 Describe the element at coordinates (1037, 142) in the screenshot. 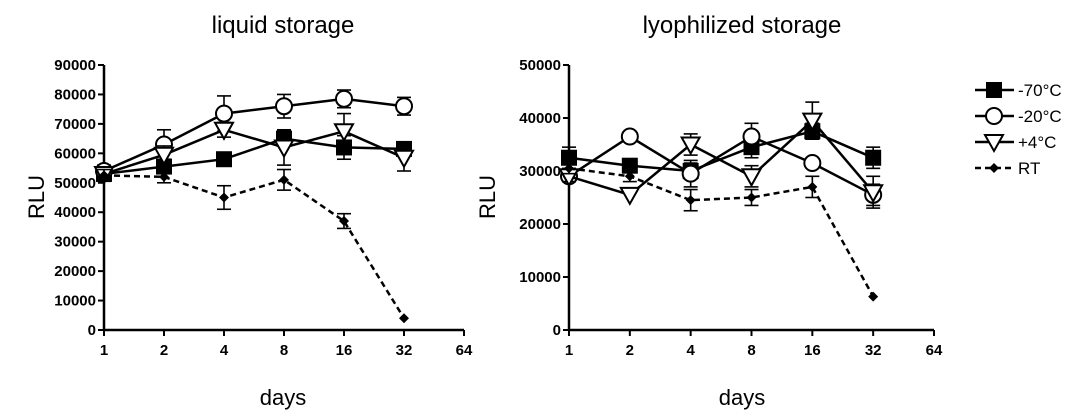

I see `legend-label: +4°C` at that location.